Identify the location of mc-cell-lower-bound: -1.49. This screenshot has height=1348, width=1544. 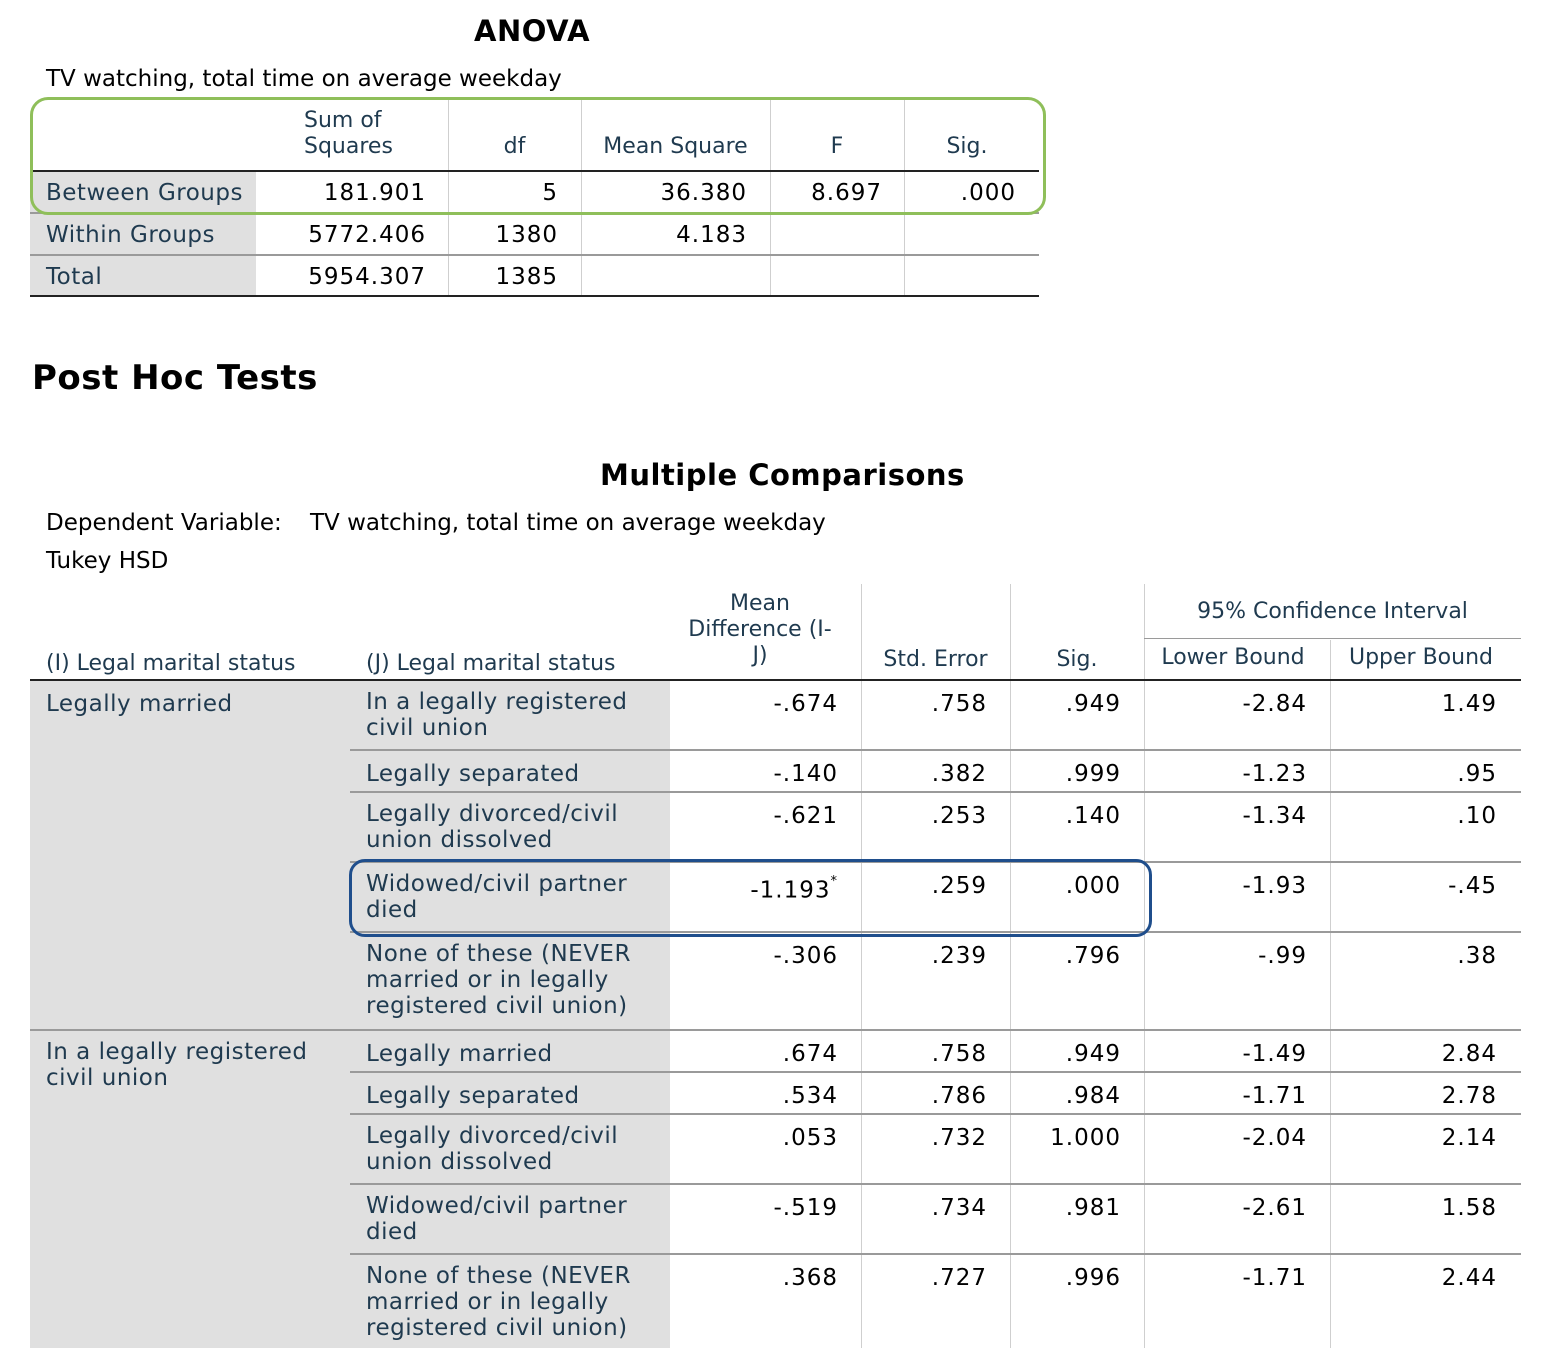
(1274, 1054).